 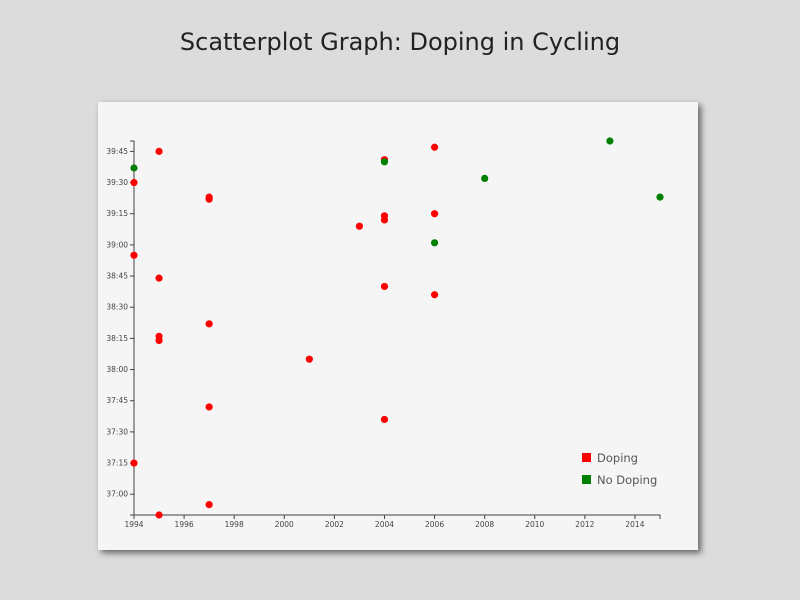 What do you see at coordinates (117, 463) in the screenshot?
I see `y-tick-label: 37:15` at bounding box center [117, 463].